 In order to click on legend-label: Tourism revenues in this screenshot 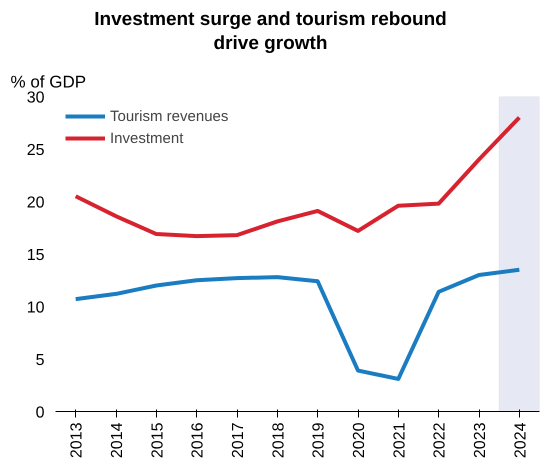, I will do `click(169, 116)`.